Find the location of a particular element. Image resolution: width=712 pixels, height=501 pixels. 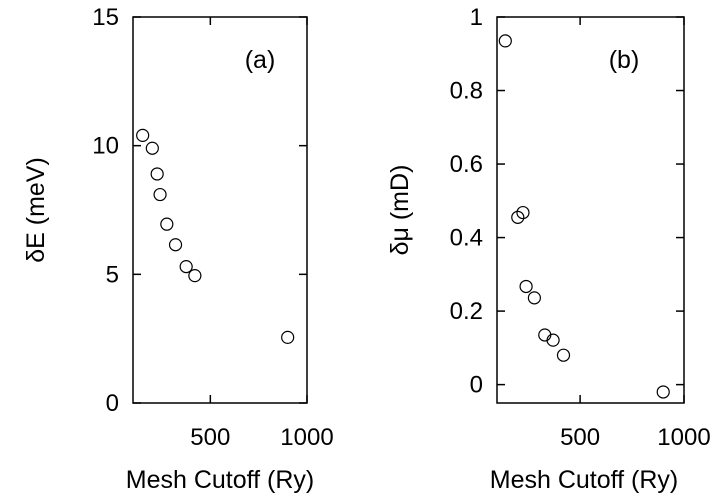

x-tick-label-b: 1000 is located at coordinates (683, 437).